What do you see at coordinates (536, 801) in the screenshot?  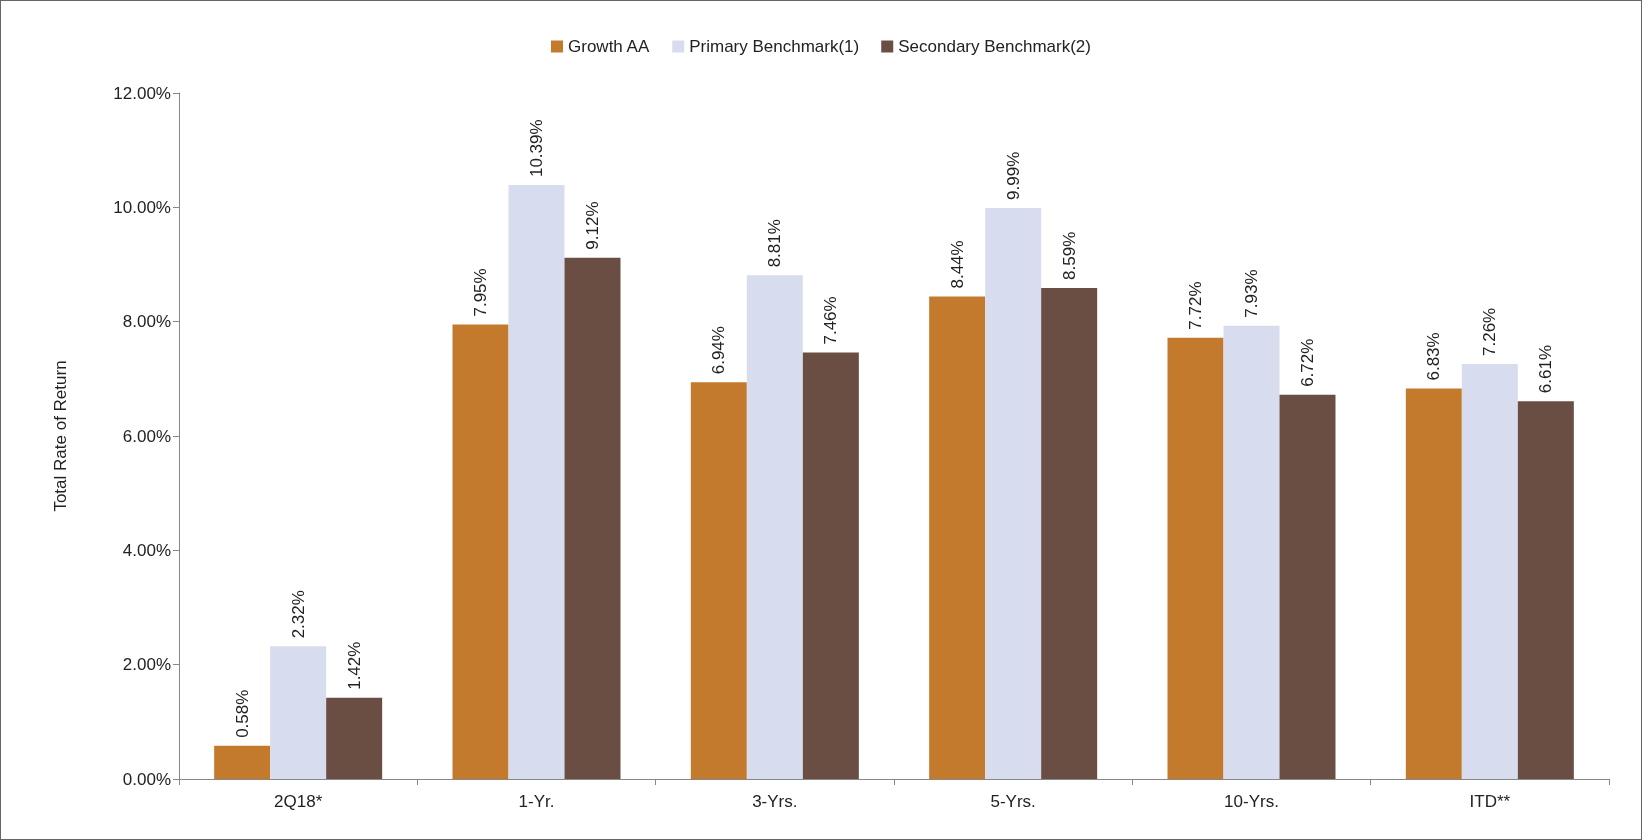 I see `x-tick-label: 1-Yr.` at bounding box center [536, 801].